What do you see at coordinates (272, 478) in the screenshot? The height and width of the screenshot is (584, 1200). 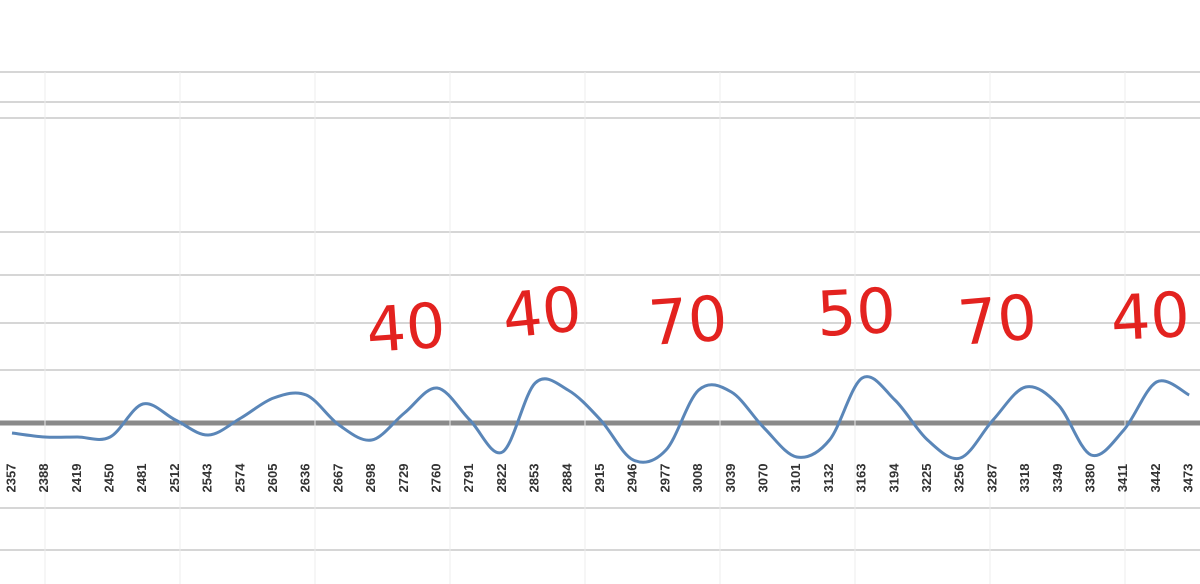 I see `x-tick-label: 2605` at bounding box center [272, 478].